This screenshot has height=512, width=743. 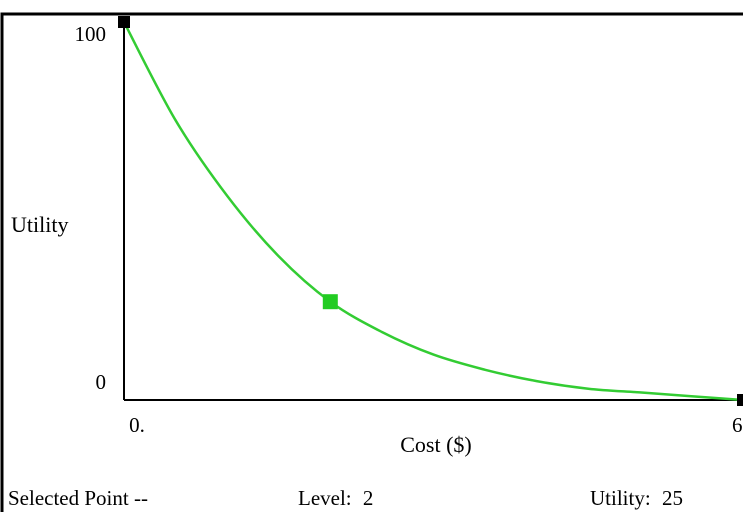 What do you see at coordinates (39, 224) in the screenshot?
I see `y-axis-label: Utility` at bounding box center [39, 224].